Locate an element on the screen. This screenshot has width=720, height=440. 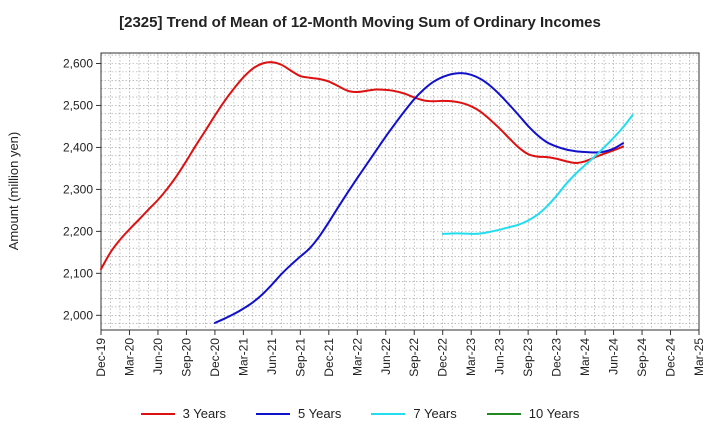
legend-item: 5 Years is located at coordinates (298, 413).